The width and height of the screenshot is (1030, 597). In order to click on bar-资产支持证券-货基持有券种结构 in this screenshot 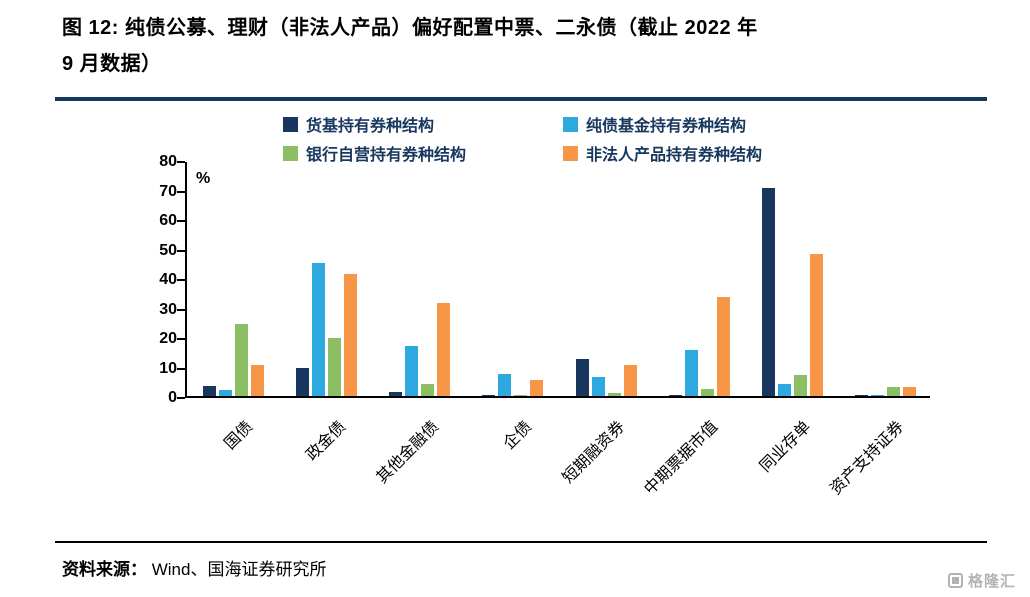, I will do `click(861, 395)`.